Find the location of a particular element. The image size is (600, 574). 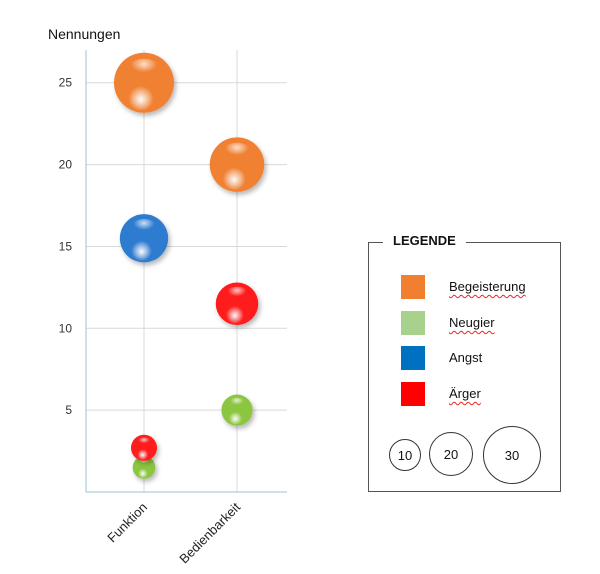

x-category-label: Bedienbarkeit is located at coordinates (209, 532).